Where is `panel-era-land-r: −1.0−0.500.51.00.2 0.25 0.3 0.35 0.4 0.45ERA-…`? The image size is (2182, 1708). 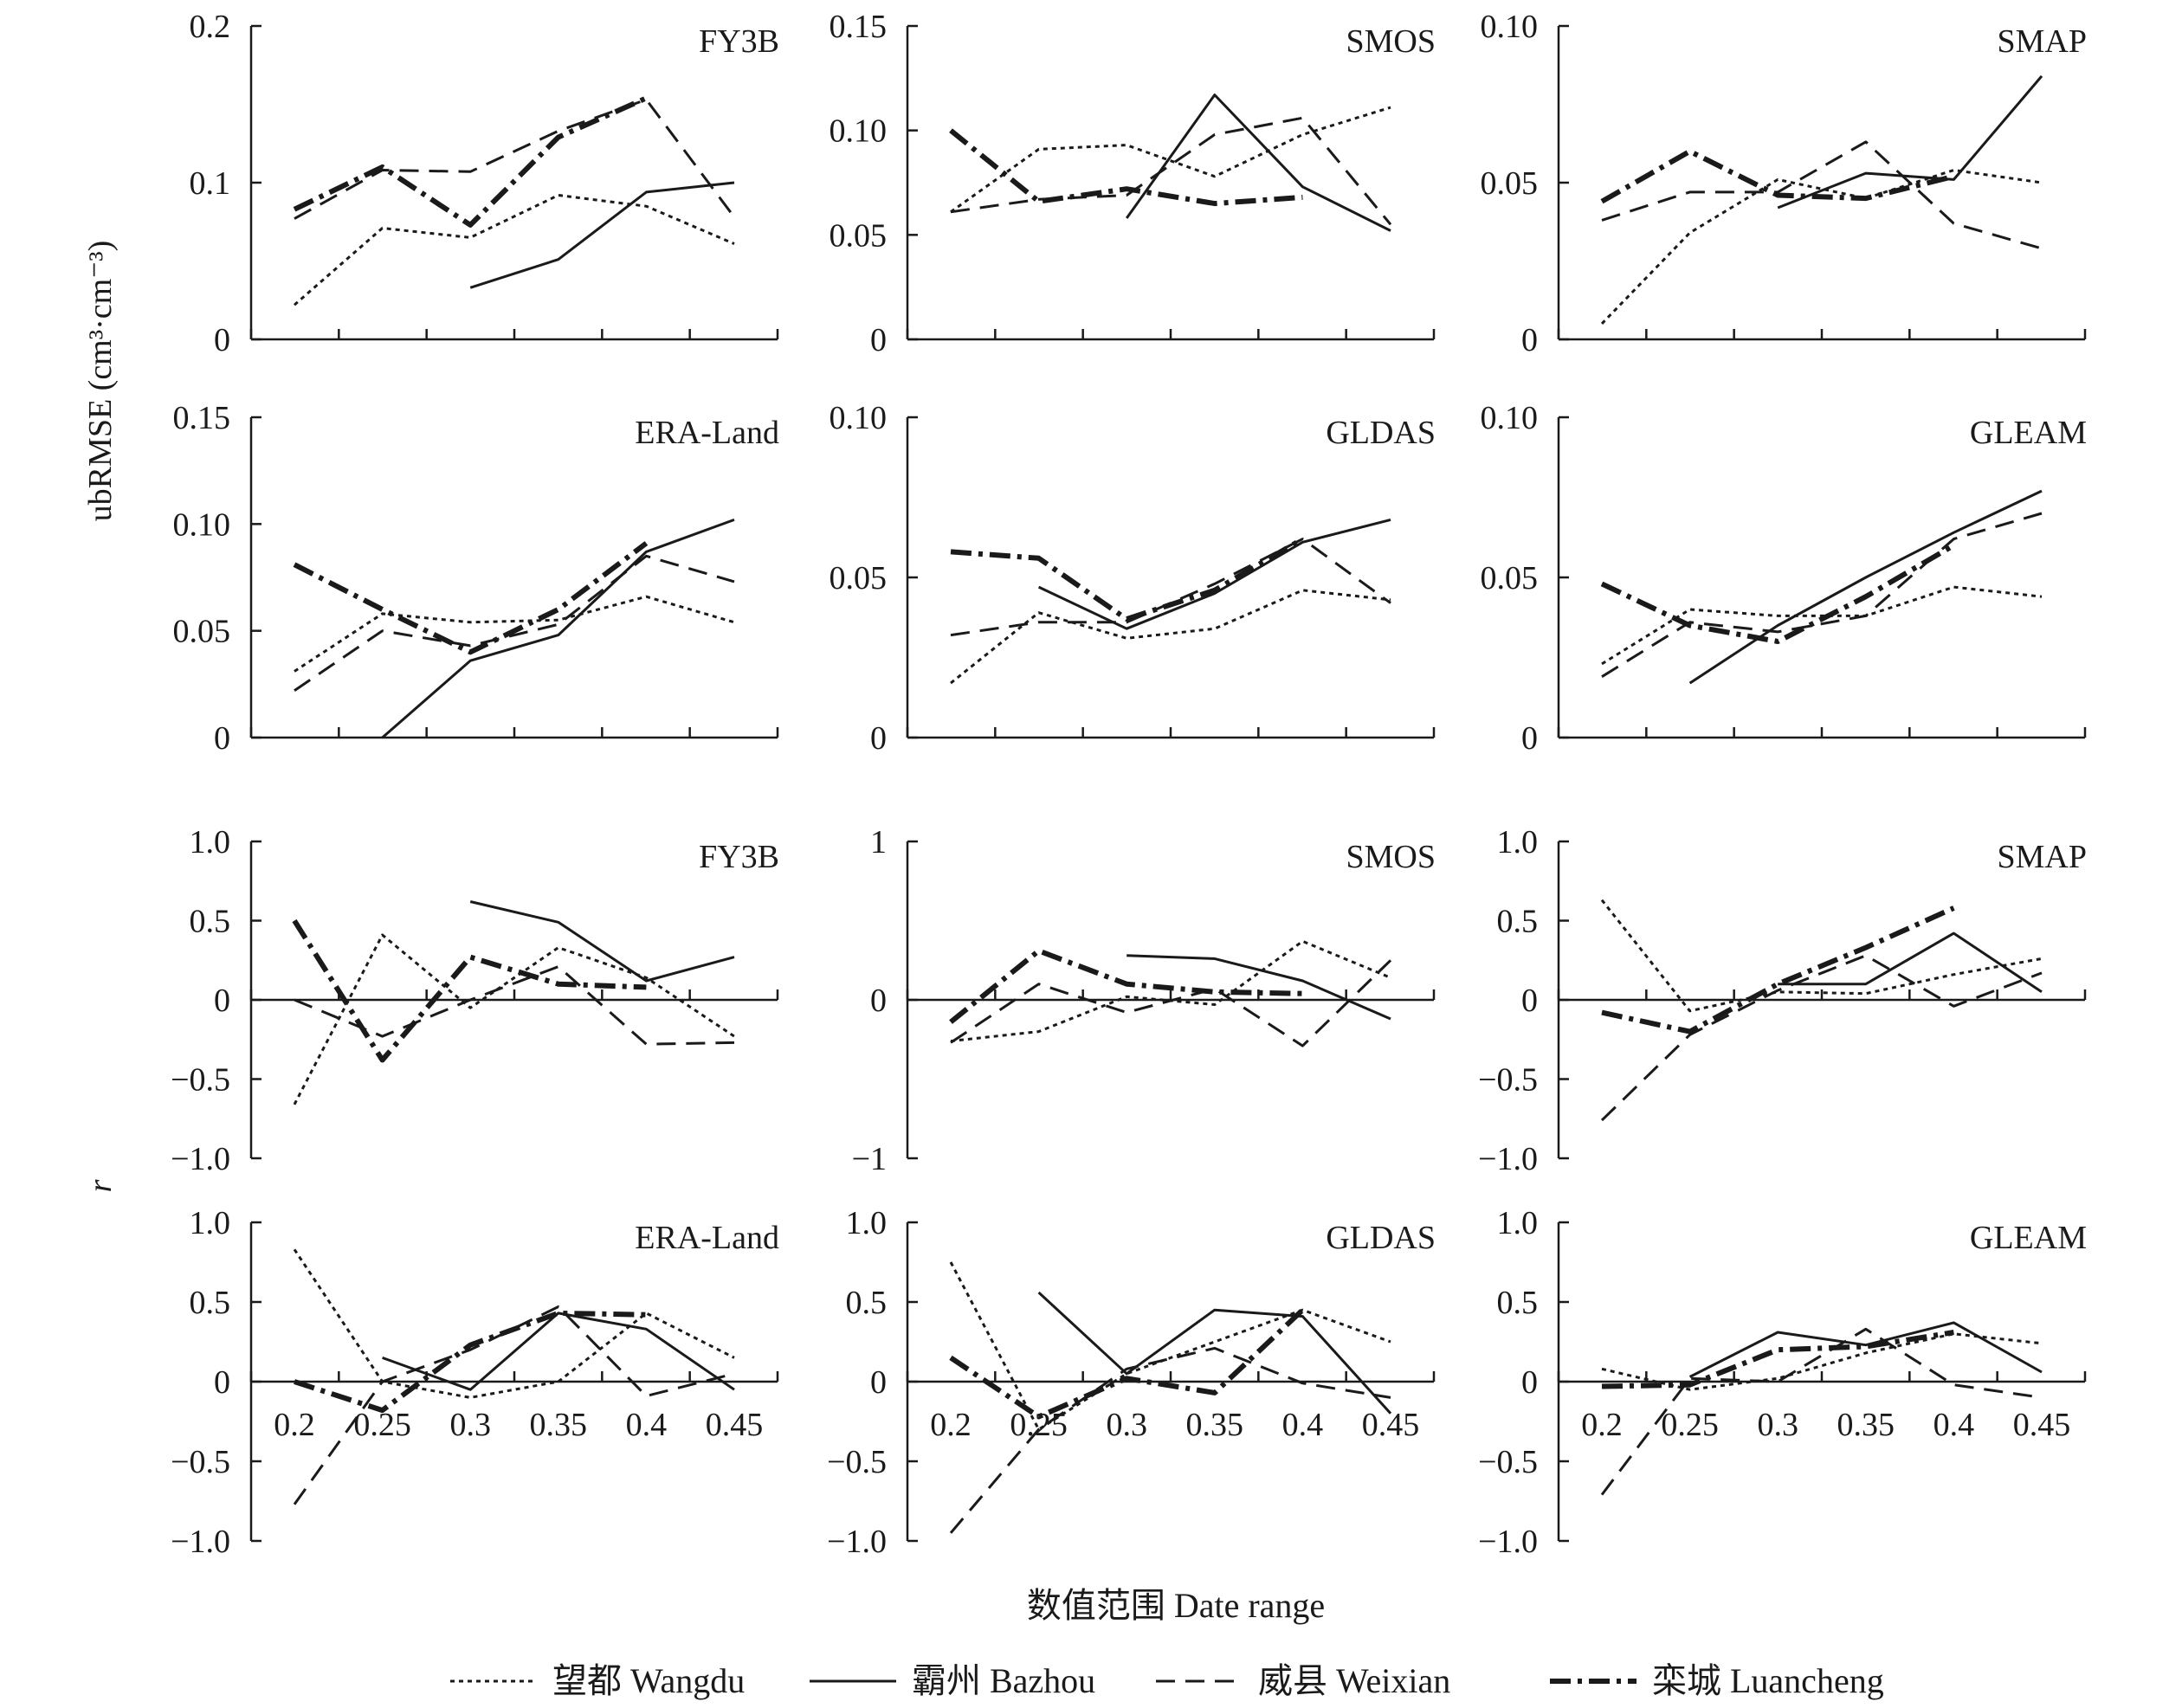
panel-era-land-r: −1.0−0.500.51.00.2 0.25 0.3 0.35 0.4 0.45ERA-… is located at coordinates (475, 1382).